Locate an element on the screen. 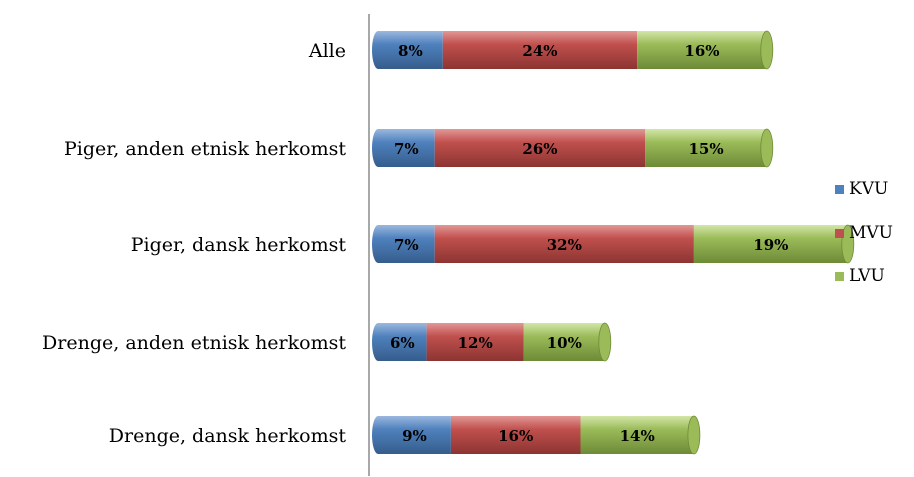 This screenshot has height=477, width=914. category-label: Piger, anden etnisk herkomst is located at coordinates (205, 149).